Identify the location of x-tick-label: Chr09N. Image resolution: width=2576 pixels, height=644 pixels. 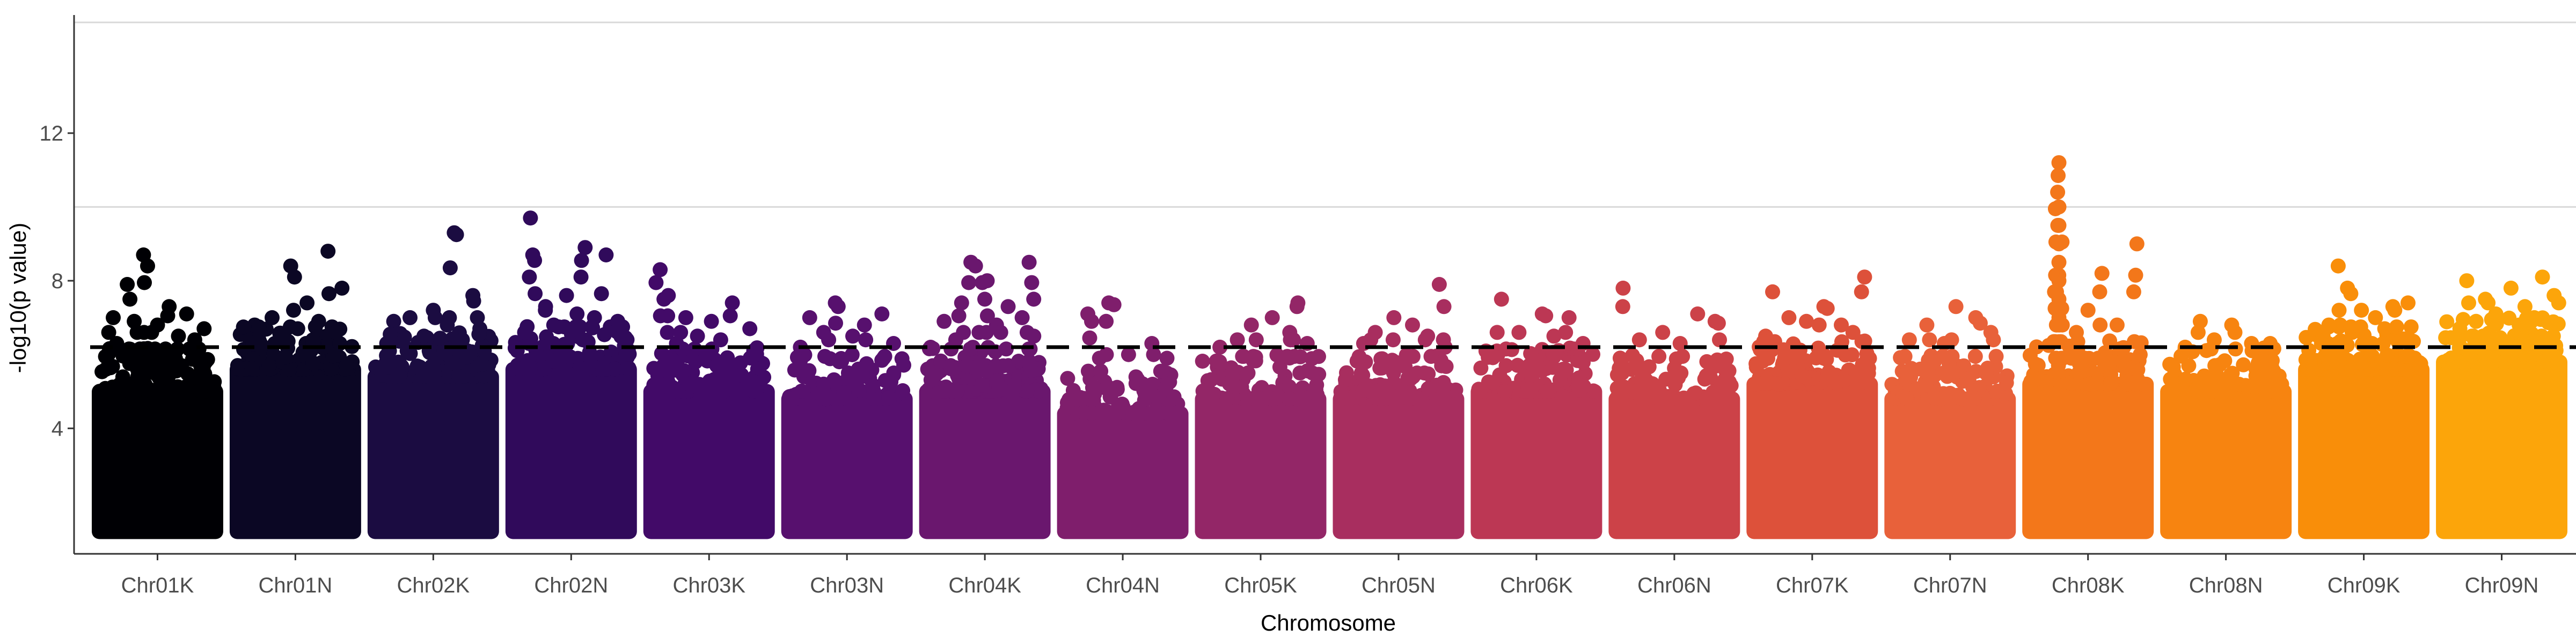
(2502, 585).